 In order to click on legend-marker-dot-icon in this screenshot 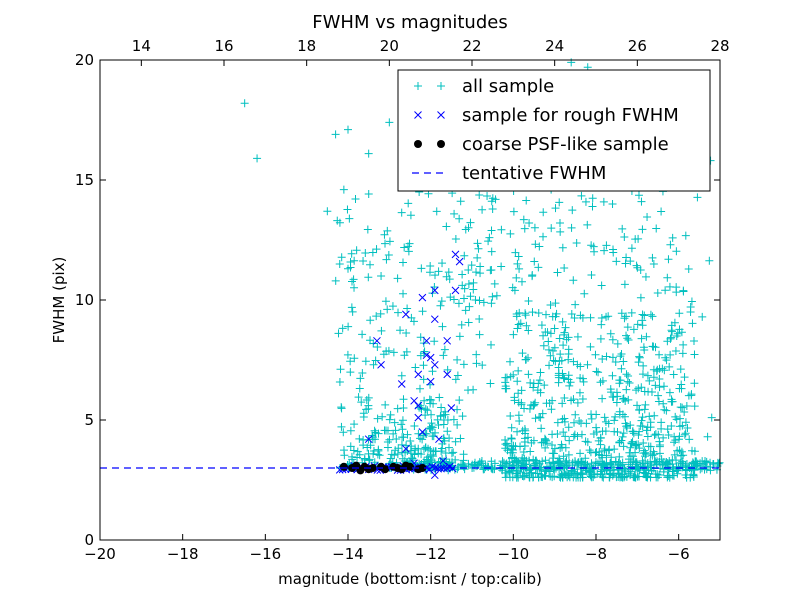, I will do `click(429, 144)`.